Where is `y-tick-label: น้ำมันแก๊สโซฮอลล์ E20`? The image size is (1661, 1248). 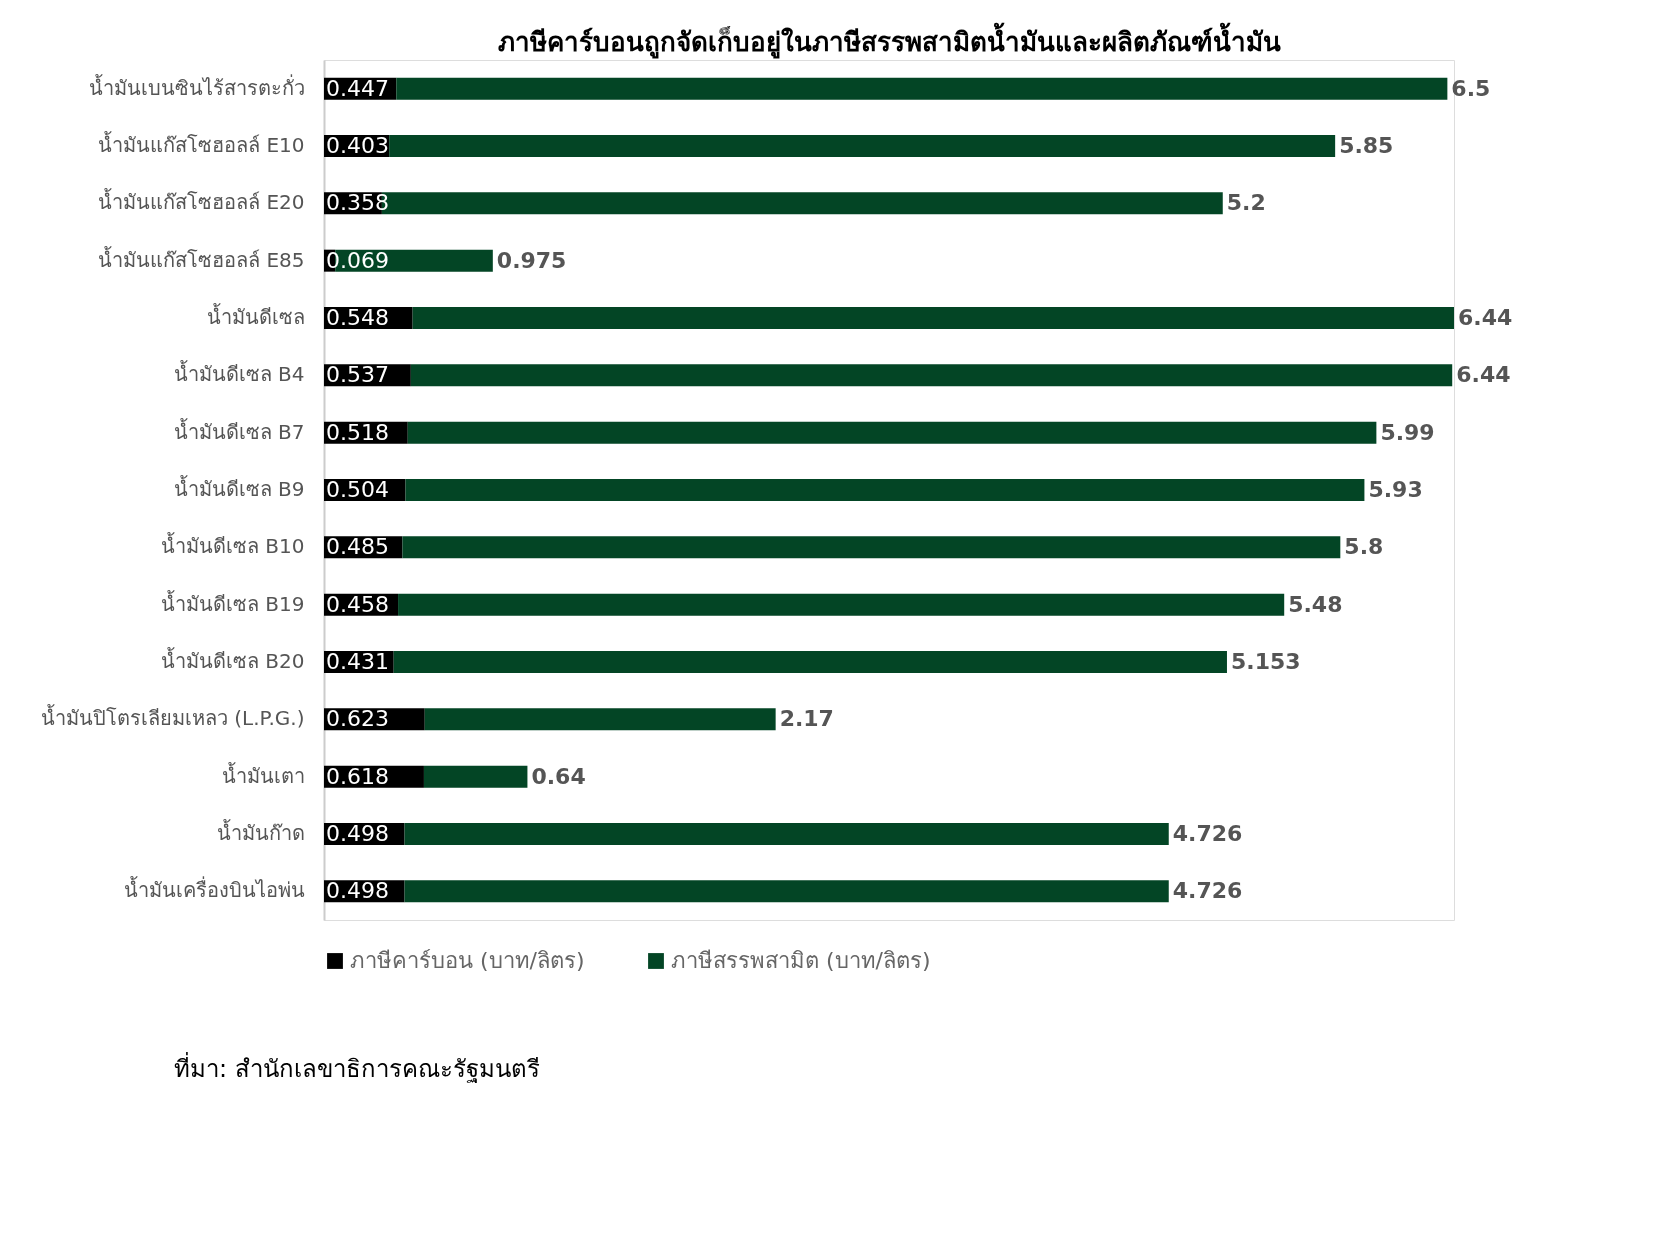 y-tick-label: น้ำมันแก๊สโซฮอลล์ E20 is located at coordinates (201, 201).